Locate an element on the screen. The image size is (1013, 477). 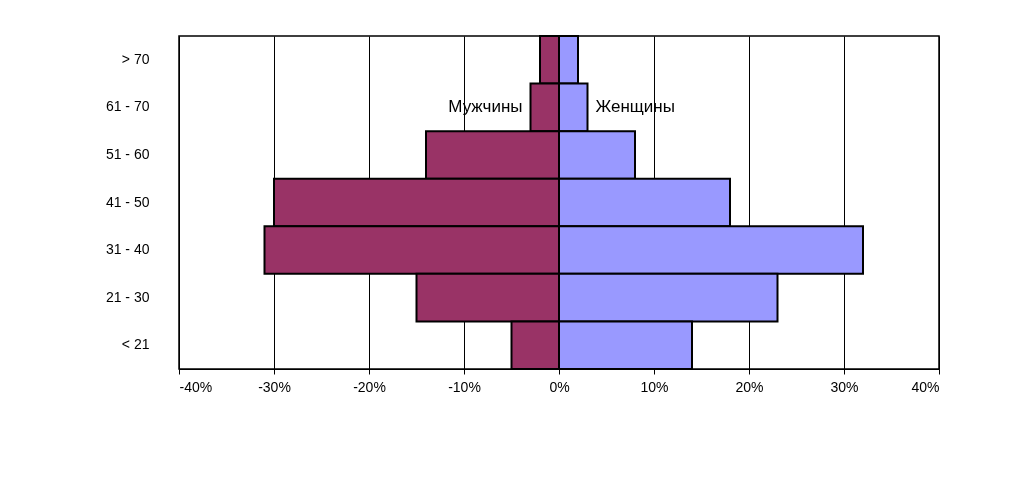
y-tick-label: 61 - 70 is located at coordinates (127, 106).